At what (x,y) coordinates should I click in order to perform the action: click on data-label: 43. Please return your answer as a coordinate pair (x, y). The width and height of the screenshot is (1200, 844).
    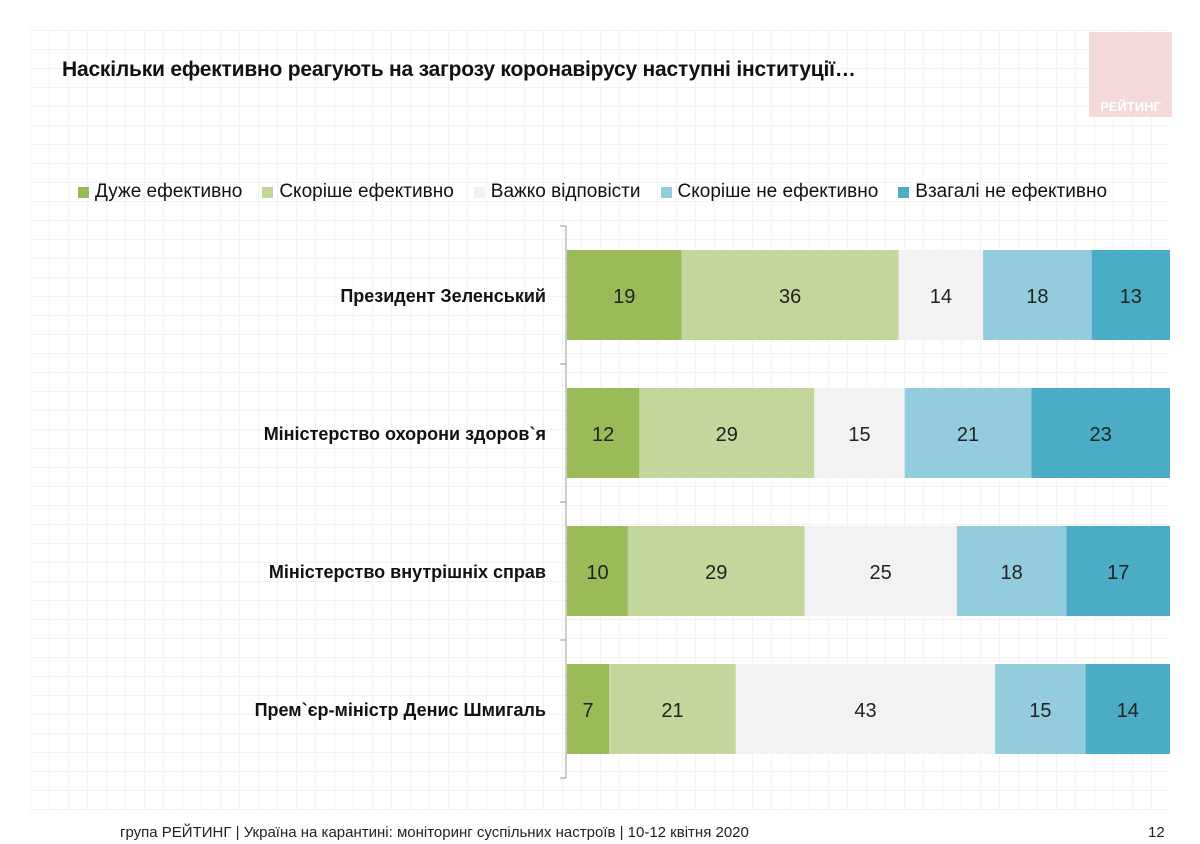
    Looking at the image, I should click on (865, 711).